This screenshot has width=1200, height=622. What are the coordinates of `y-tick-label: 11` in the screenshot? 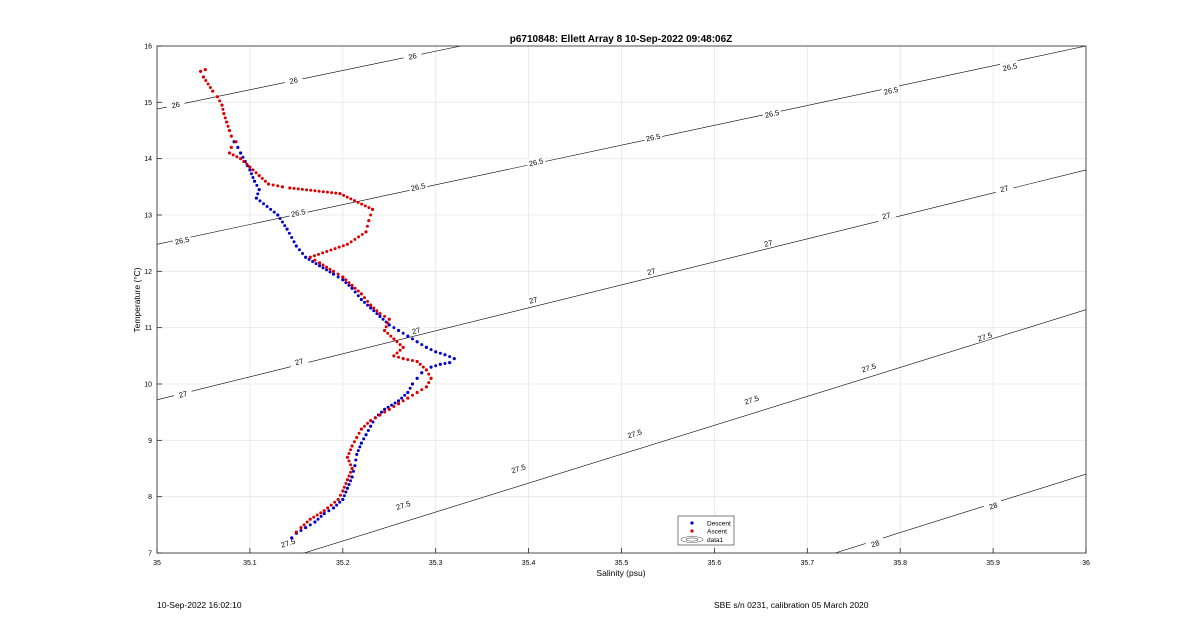 It's located at (148, 328).